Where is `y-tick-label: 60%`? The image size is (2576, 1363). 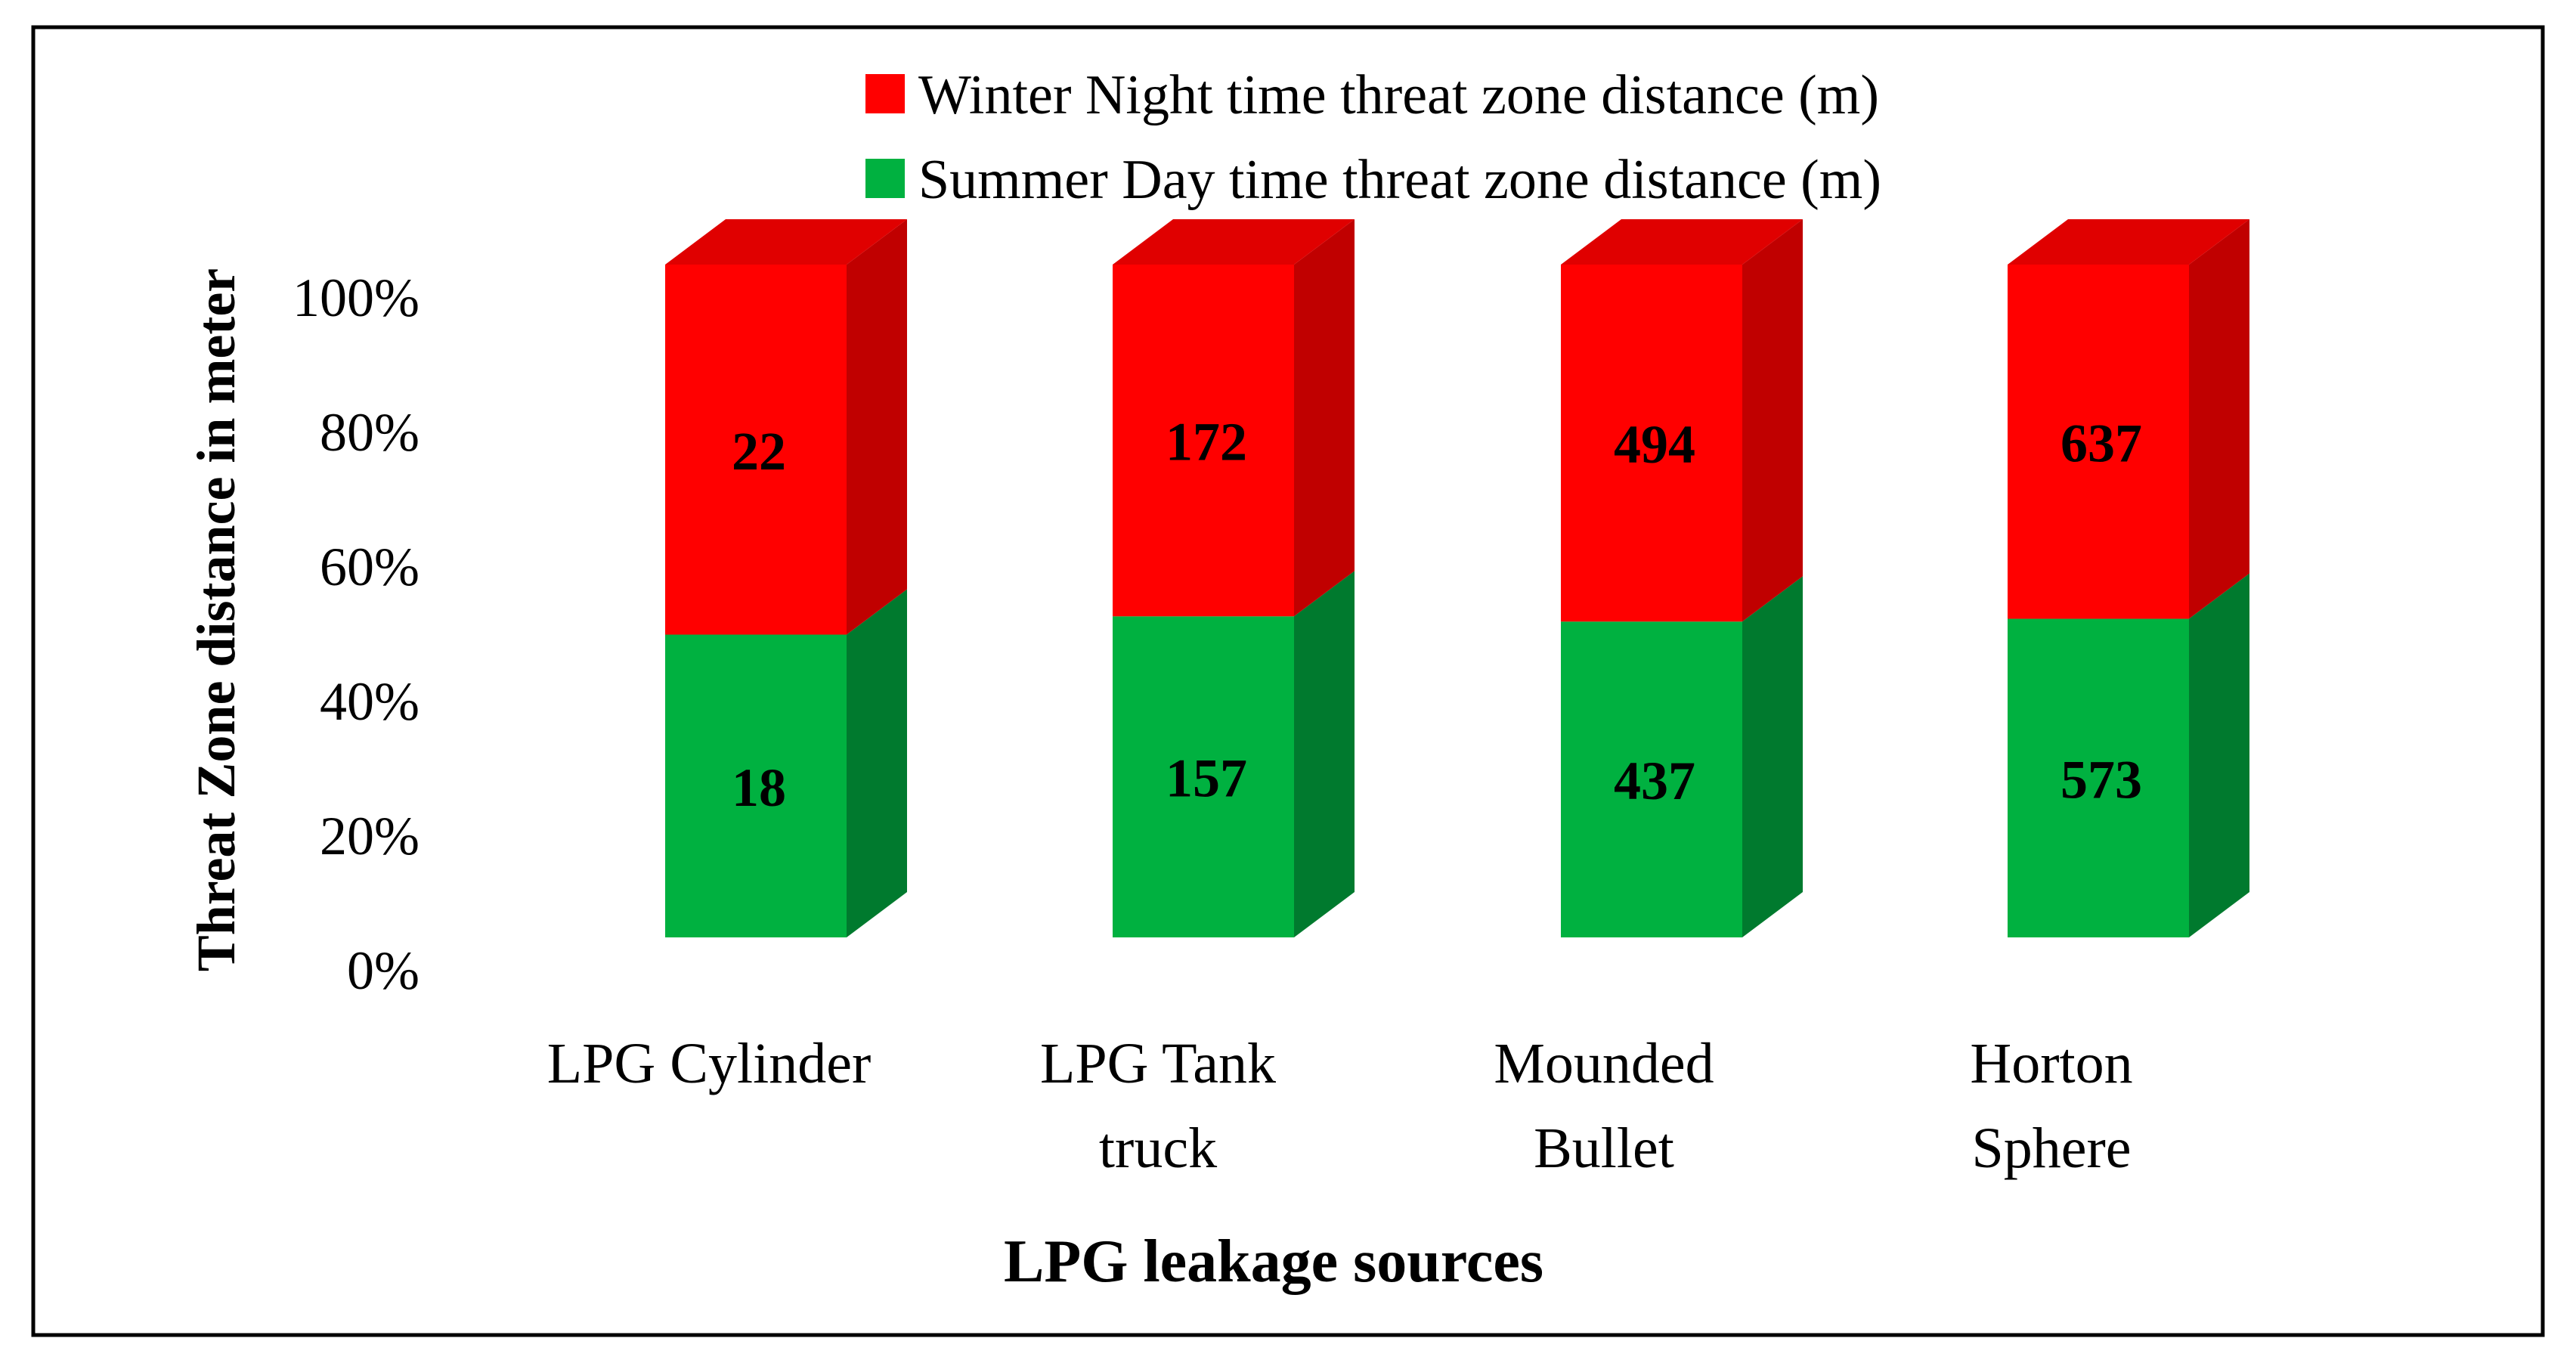 y-tick-label: 60% is located at coordinates (370, 567).